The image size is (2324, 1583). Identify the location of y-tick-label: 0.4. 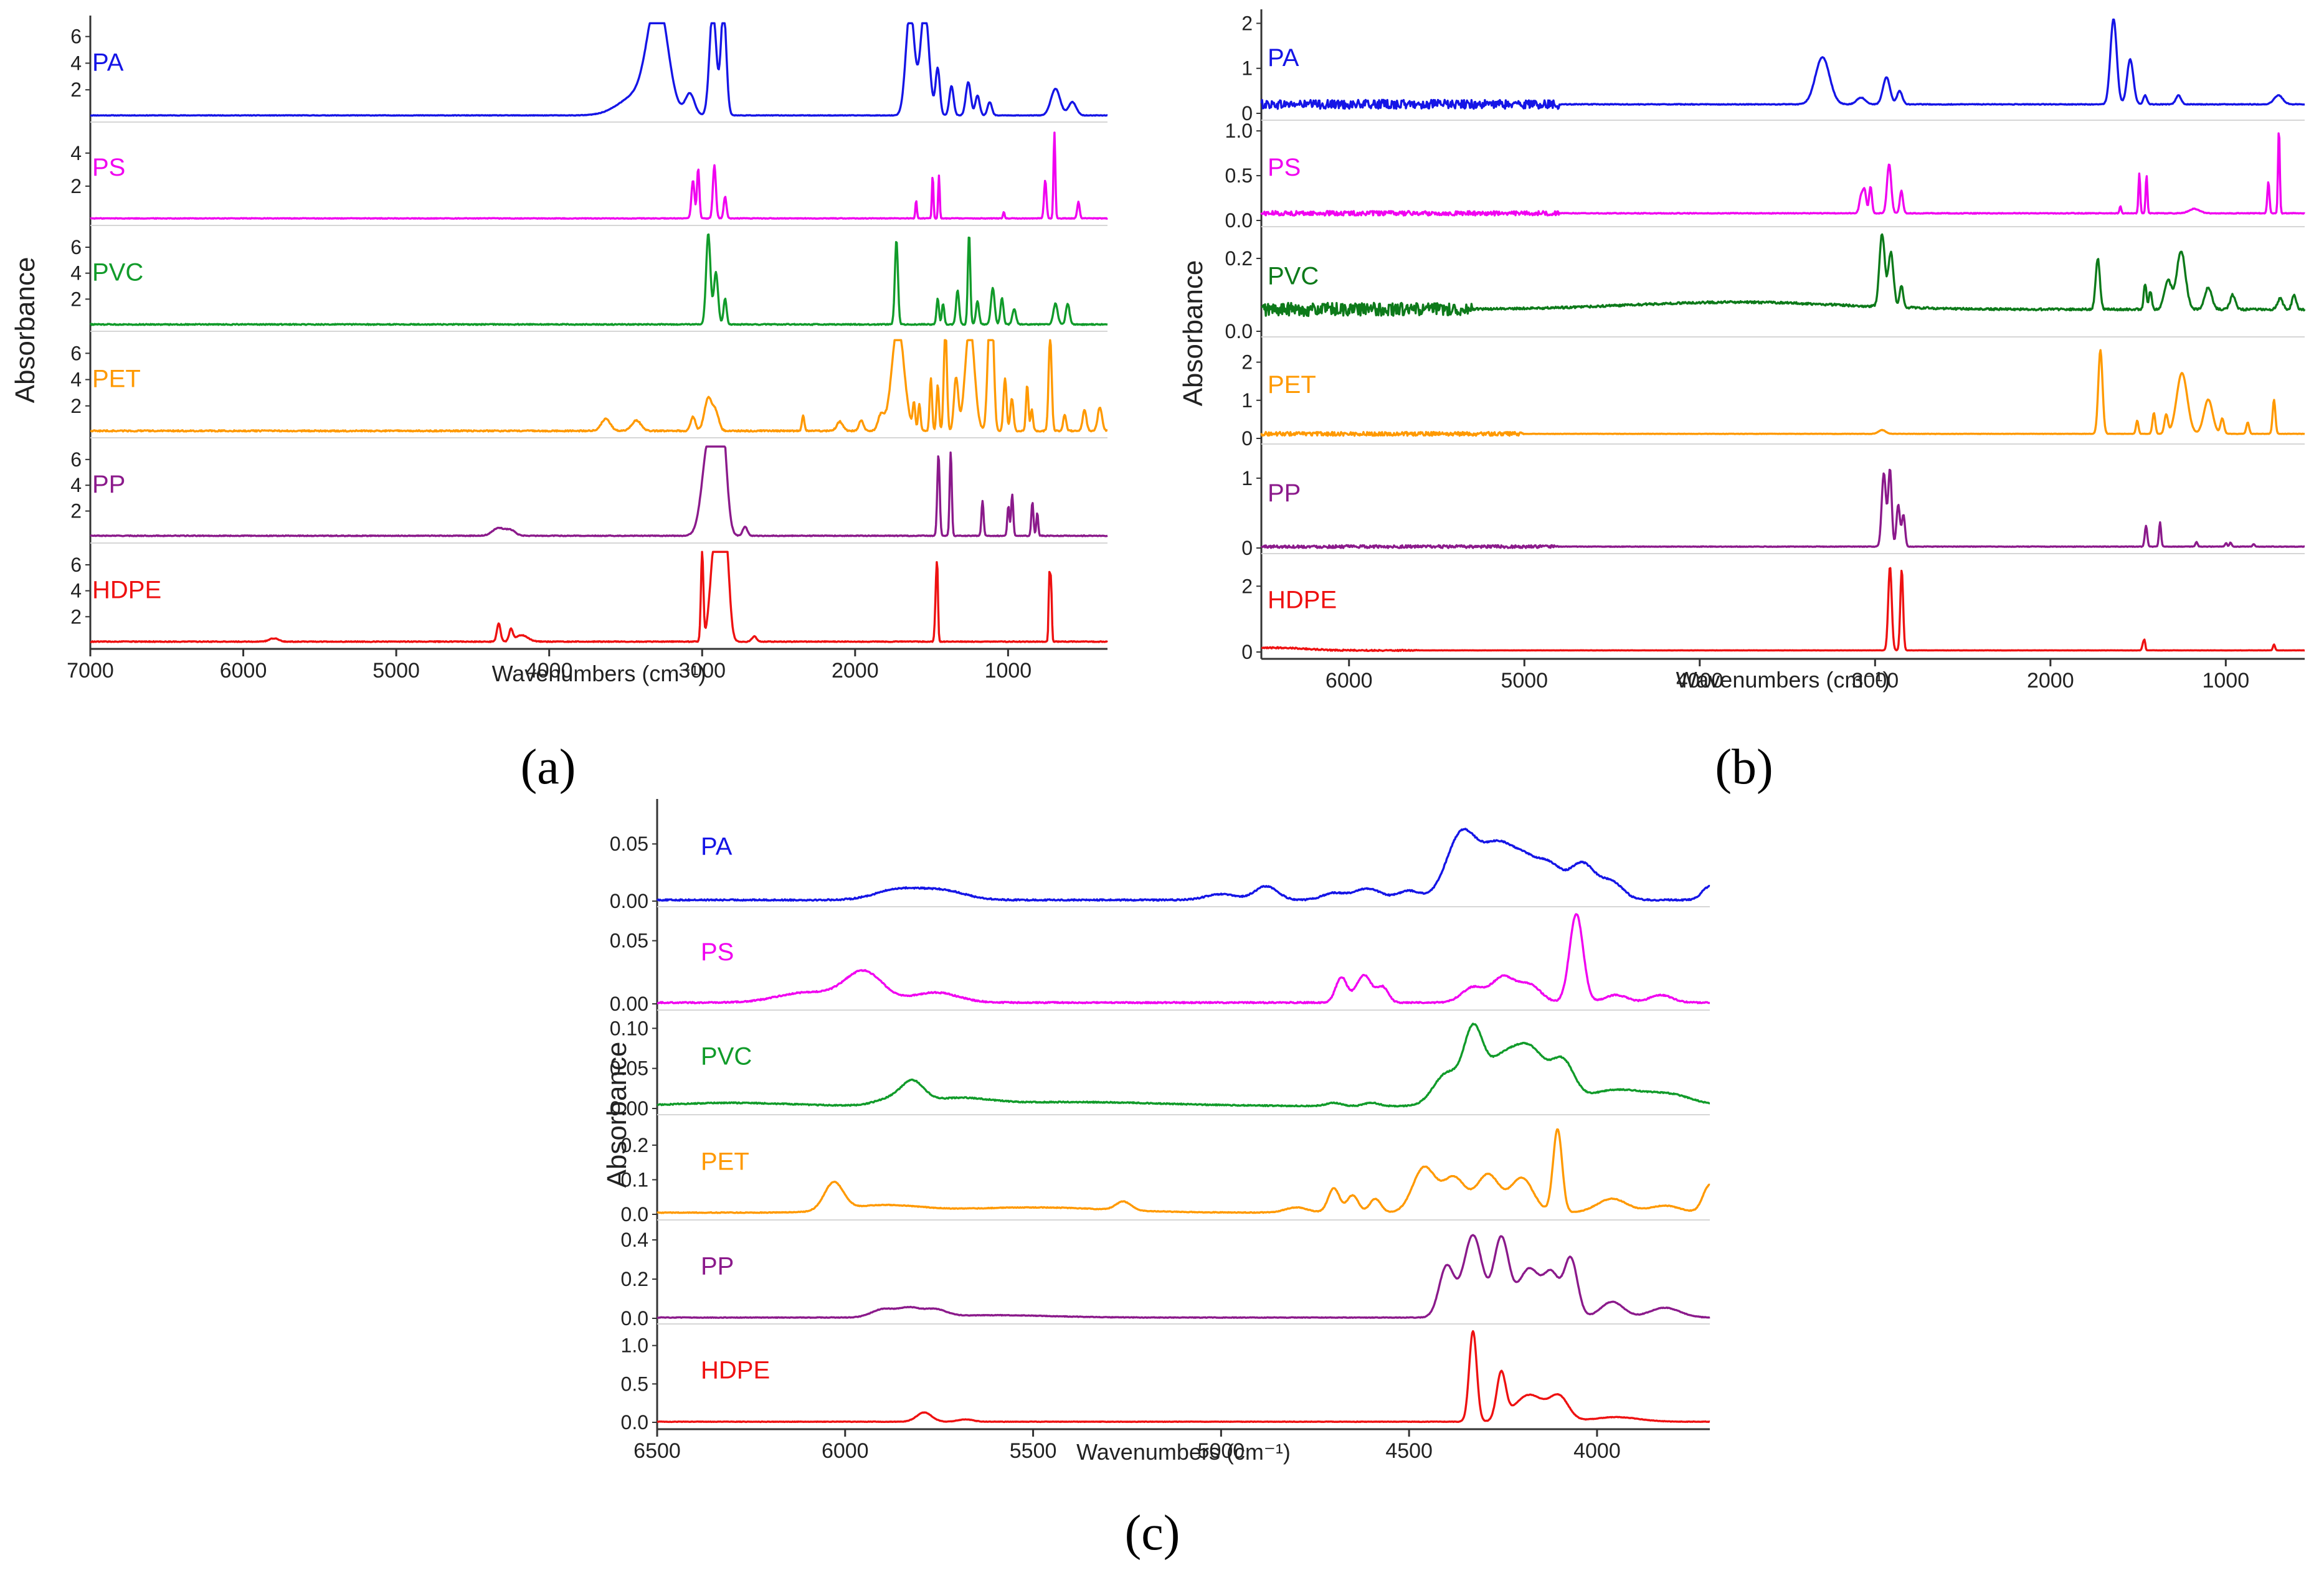
(634, 1240).